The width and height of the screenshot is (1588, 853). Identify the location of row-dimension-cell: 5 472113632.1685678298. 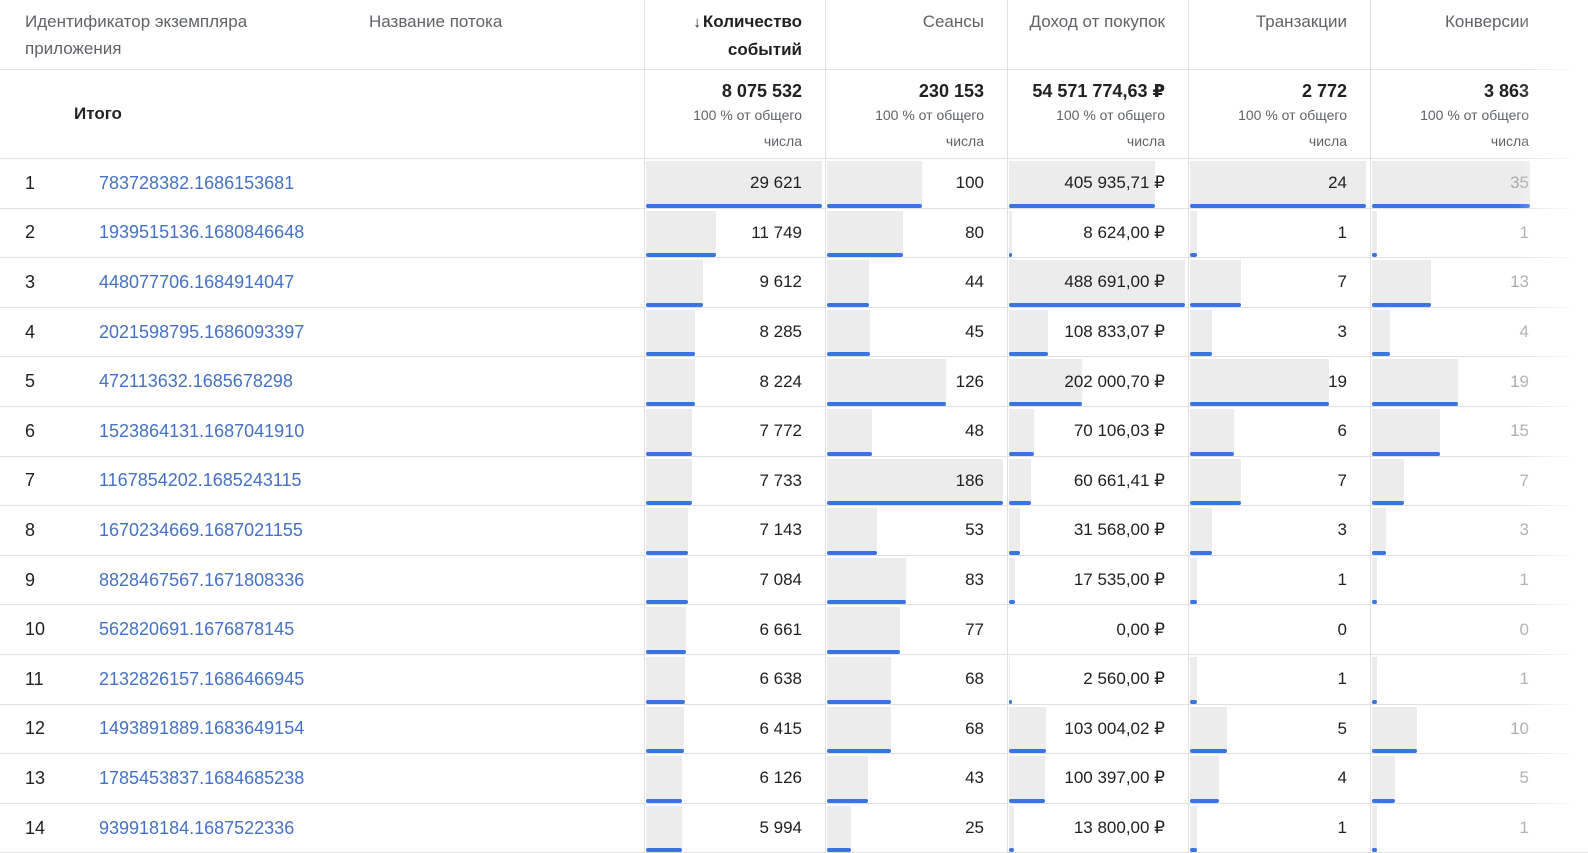
(322, 381).